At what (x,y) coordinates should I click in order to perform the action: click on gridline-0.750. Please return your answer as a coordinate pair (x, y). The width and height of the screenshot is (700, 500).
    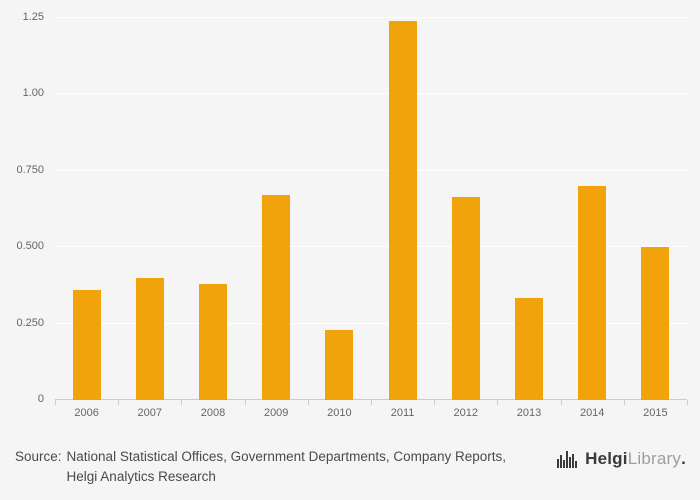
    Looking at the image, I should click on (371, 170).